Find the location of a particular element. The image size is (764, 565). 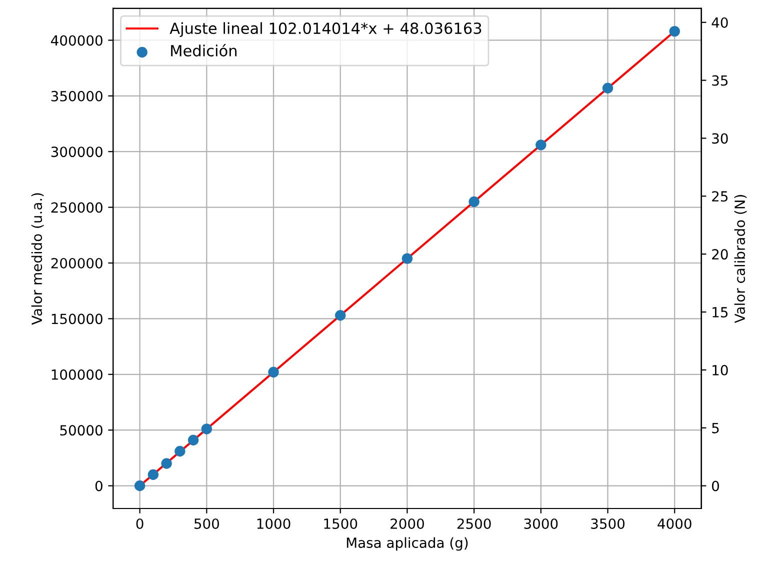

x-tick-label: 0 is located at coordinates (140, 523).